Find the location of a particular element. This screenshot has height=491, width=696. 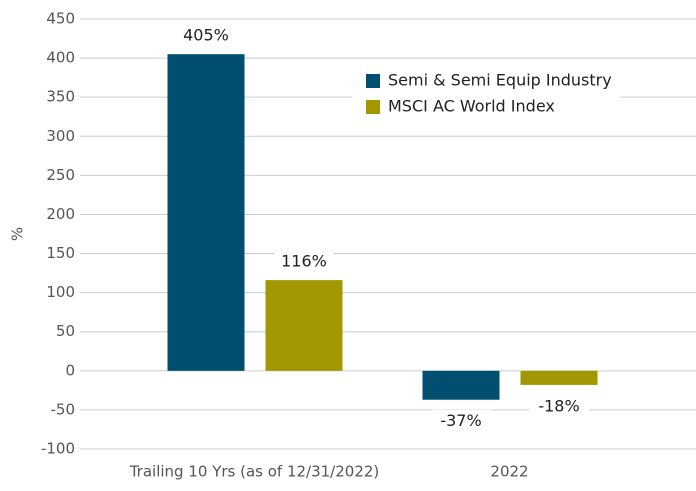

y-tick-label: 200 is located at coordinates (60, 214).